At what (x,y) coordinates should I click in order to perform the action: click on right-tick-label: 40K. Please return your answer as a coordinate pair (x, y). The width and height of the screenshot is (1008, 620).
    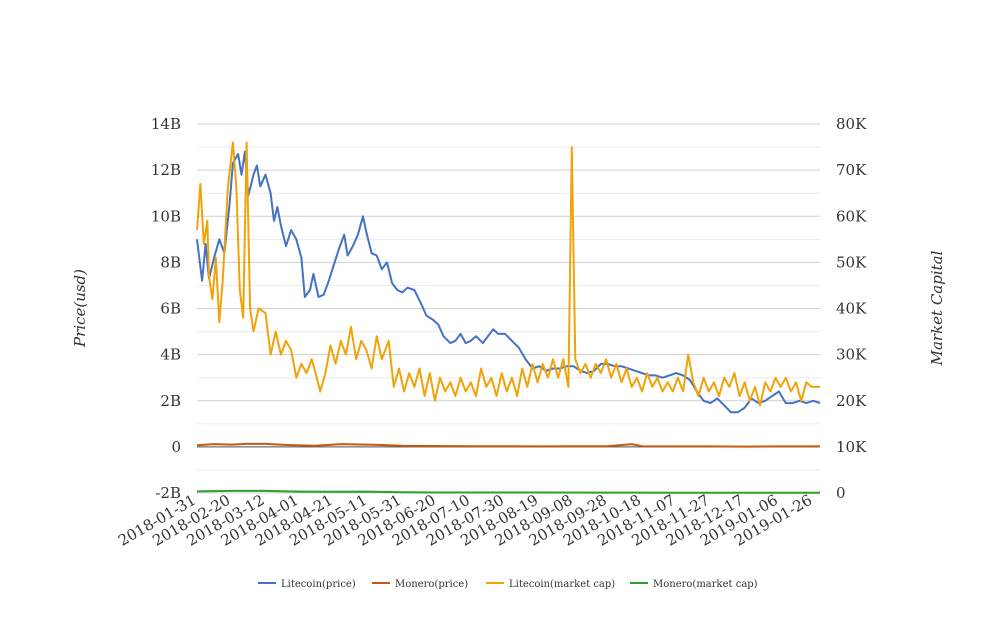
    Looking at the image, I should click on (851, 309).